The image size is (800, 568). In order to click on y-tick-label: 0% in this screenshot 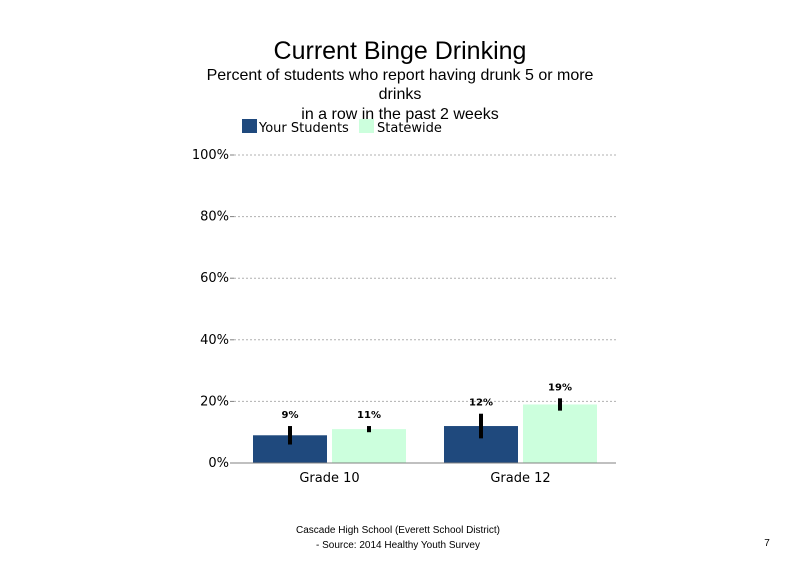, I will do `click(218, 463)`.